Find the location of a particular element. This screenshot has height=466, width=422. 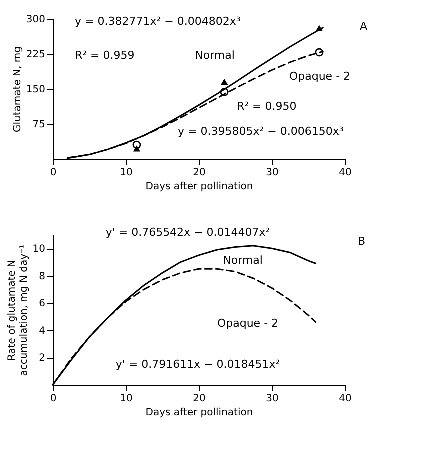

y-tick-label: 75 is located at coordinates (39, 125).